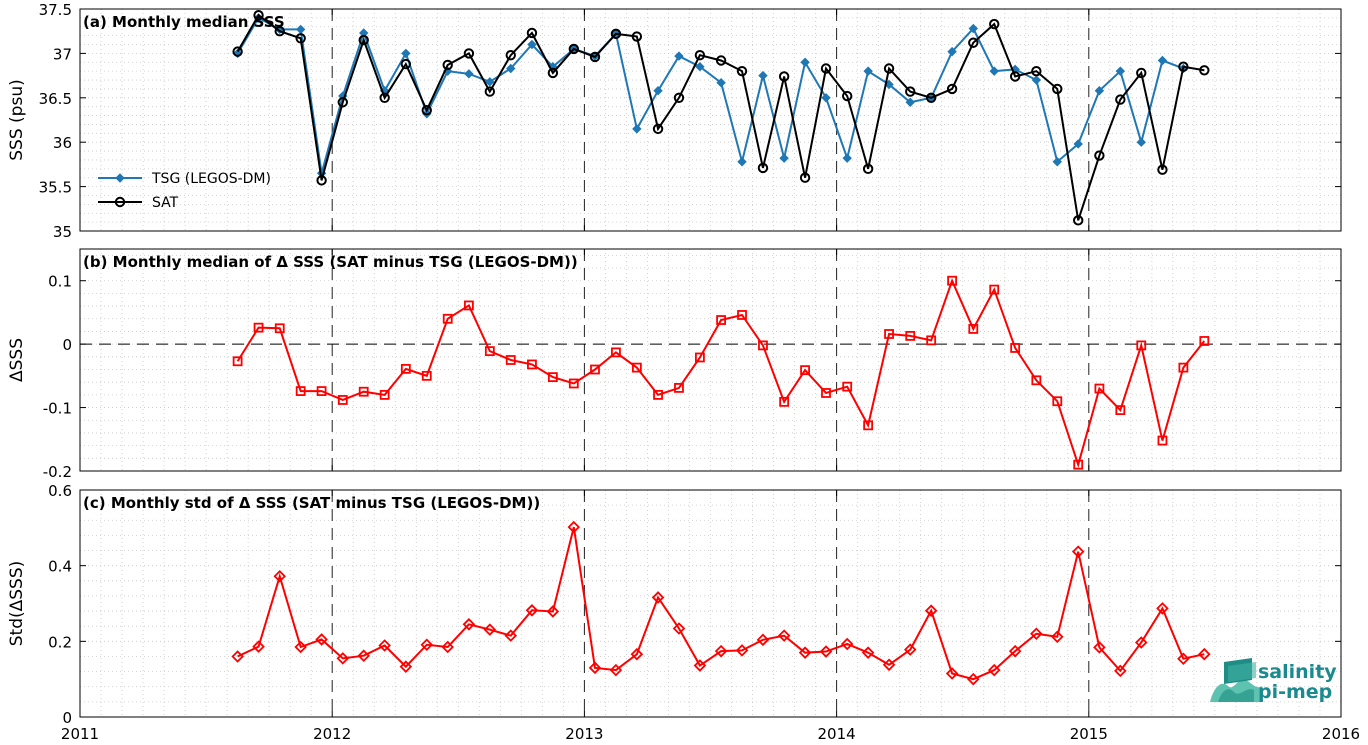 The height and width of the screenshot is (745, 1368). What do you see at coordinates (184, 22) in the screenshot?
I see `panel-title: (a) Monthly median SSS` at bounding box center [184, 22].